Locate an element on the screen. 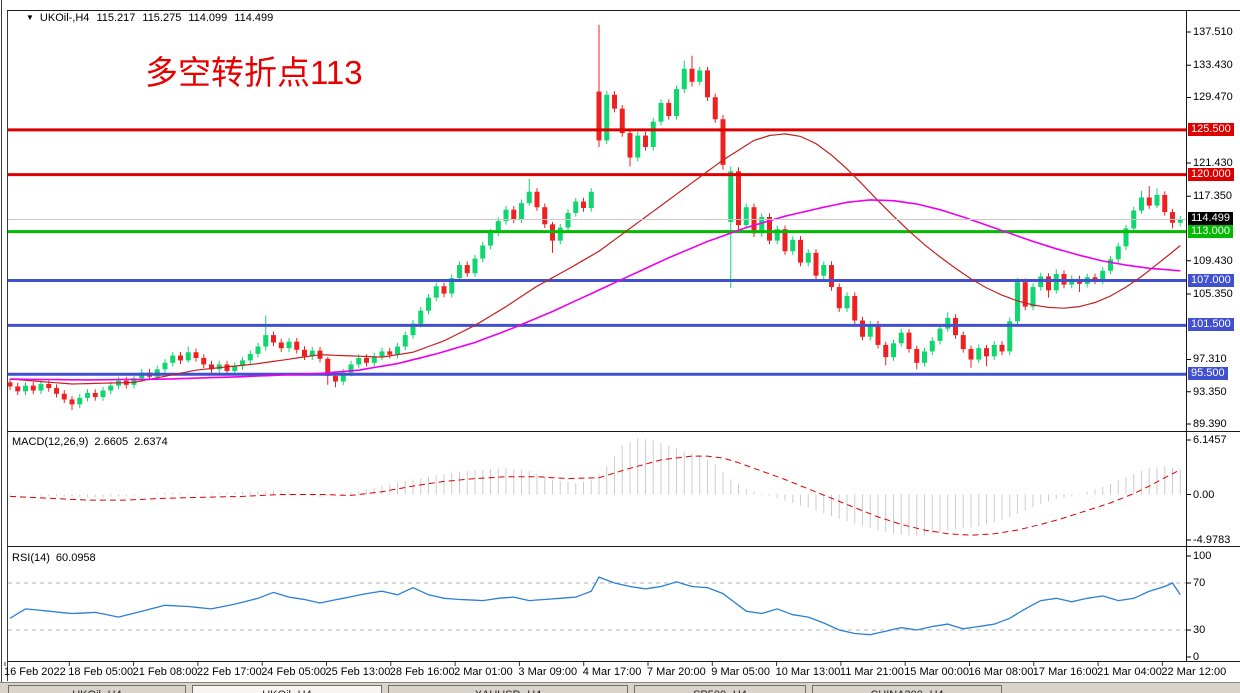  price-axis-tick: 105.350 is located at coordinates (1213, 293).